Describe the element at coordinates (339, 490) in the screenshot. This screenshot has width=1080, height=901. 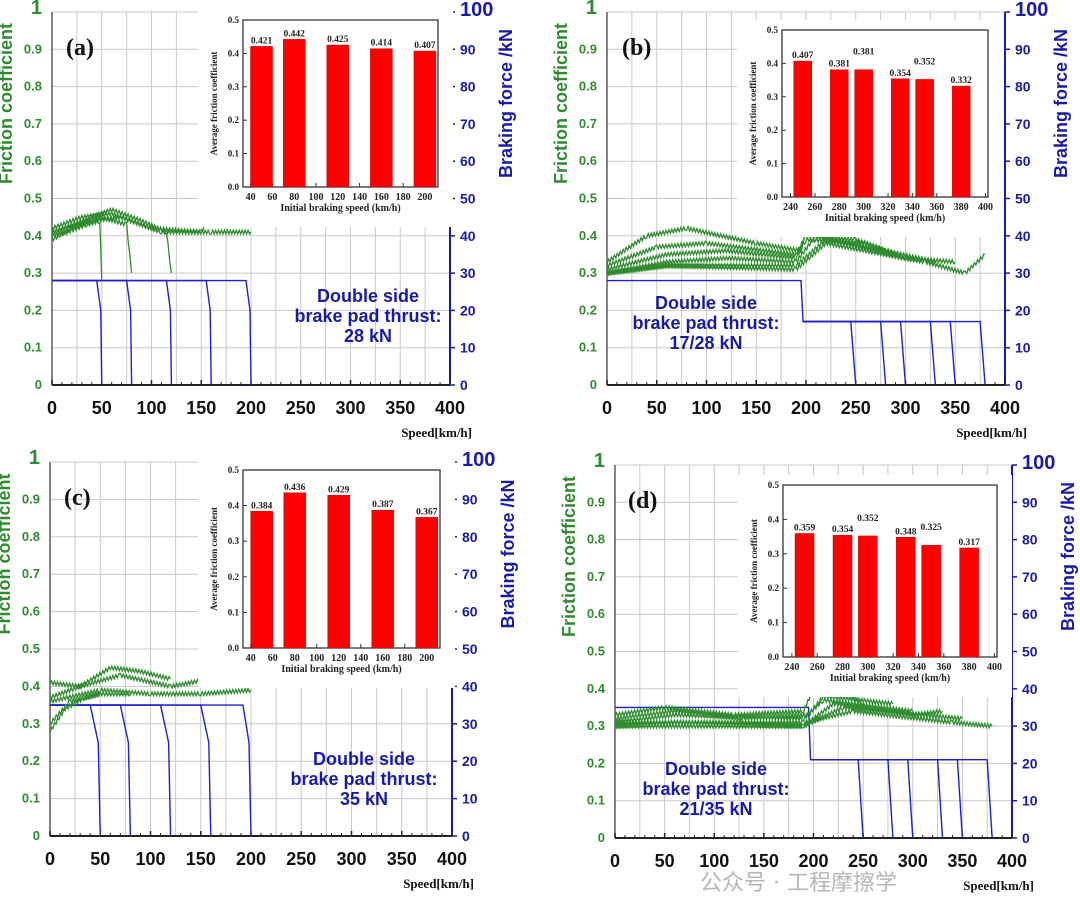
I see `inset-bar-value-label: 0.429` at that location.